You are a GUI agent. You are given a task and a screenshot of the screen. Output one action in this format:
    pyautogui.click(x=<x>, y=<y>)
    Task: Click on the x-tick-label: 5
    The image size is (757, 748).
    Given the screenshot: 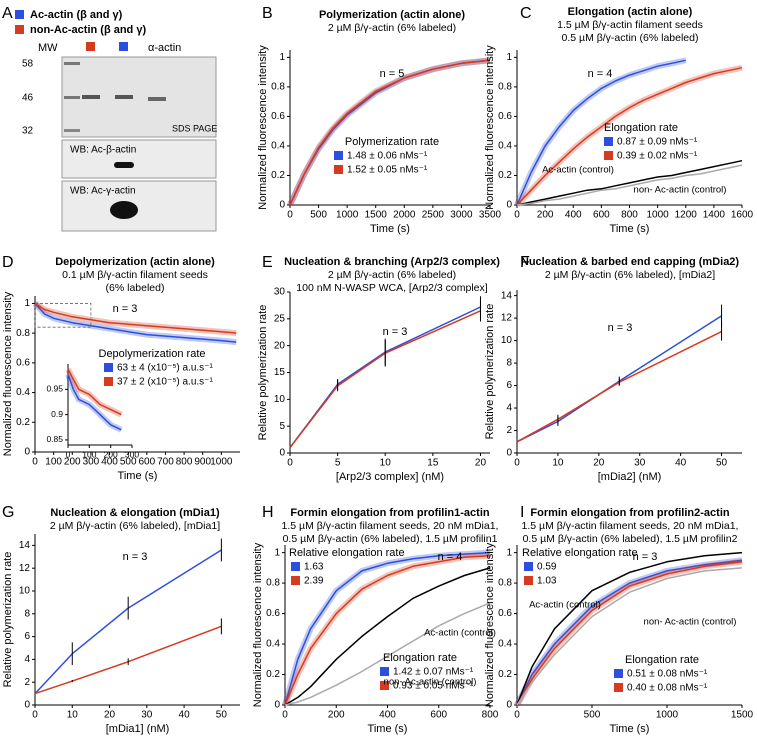 What is the action you would take?
    pyautogui.click(x=338, y=463)
    